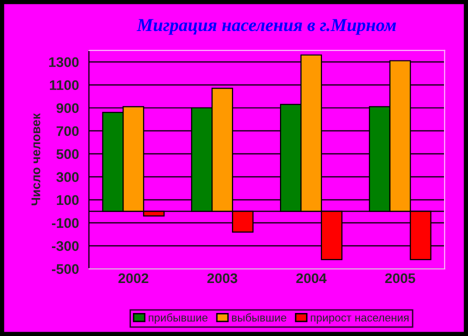 The image size is (468, 336). I want to click on y-tick-label: 1100, so click(64, 85).